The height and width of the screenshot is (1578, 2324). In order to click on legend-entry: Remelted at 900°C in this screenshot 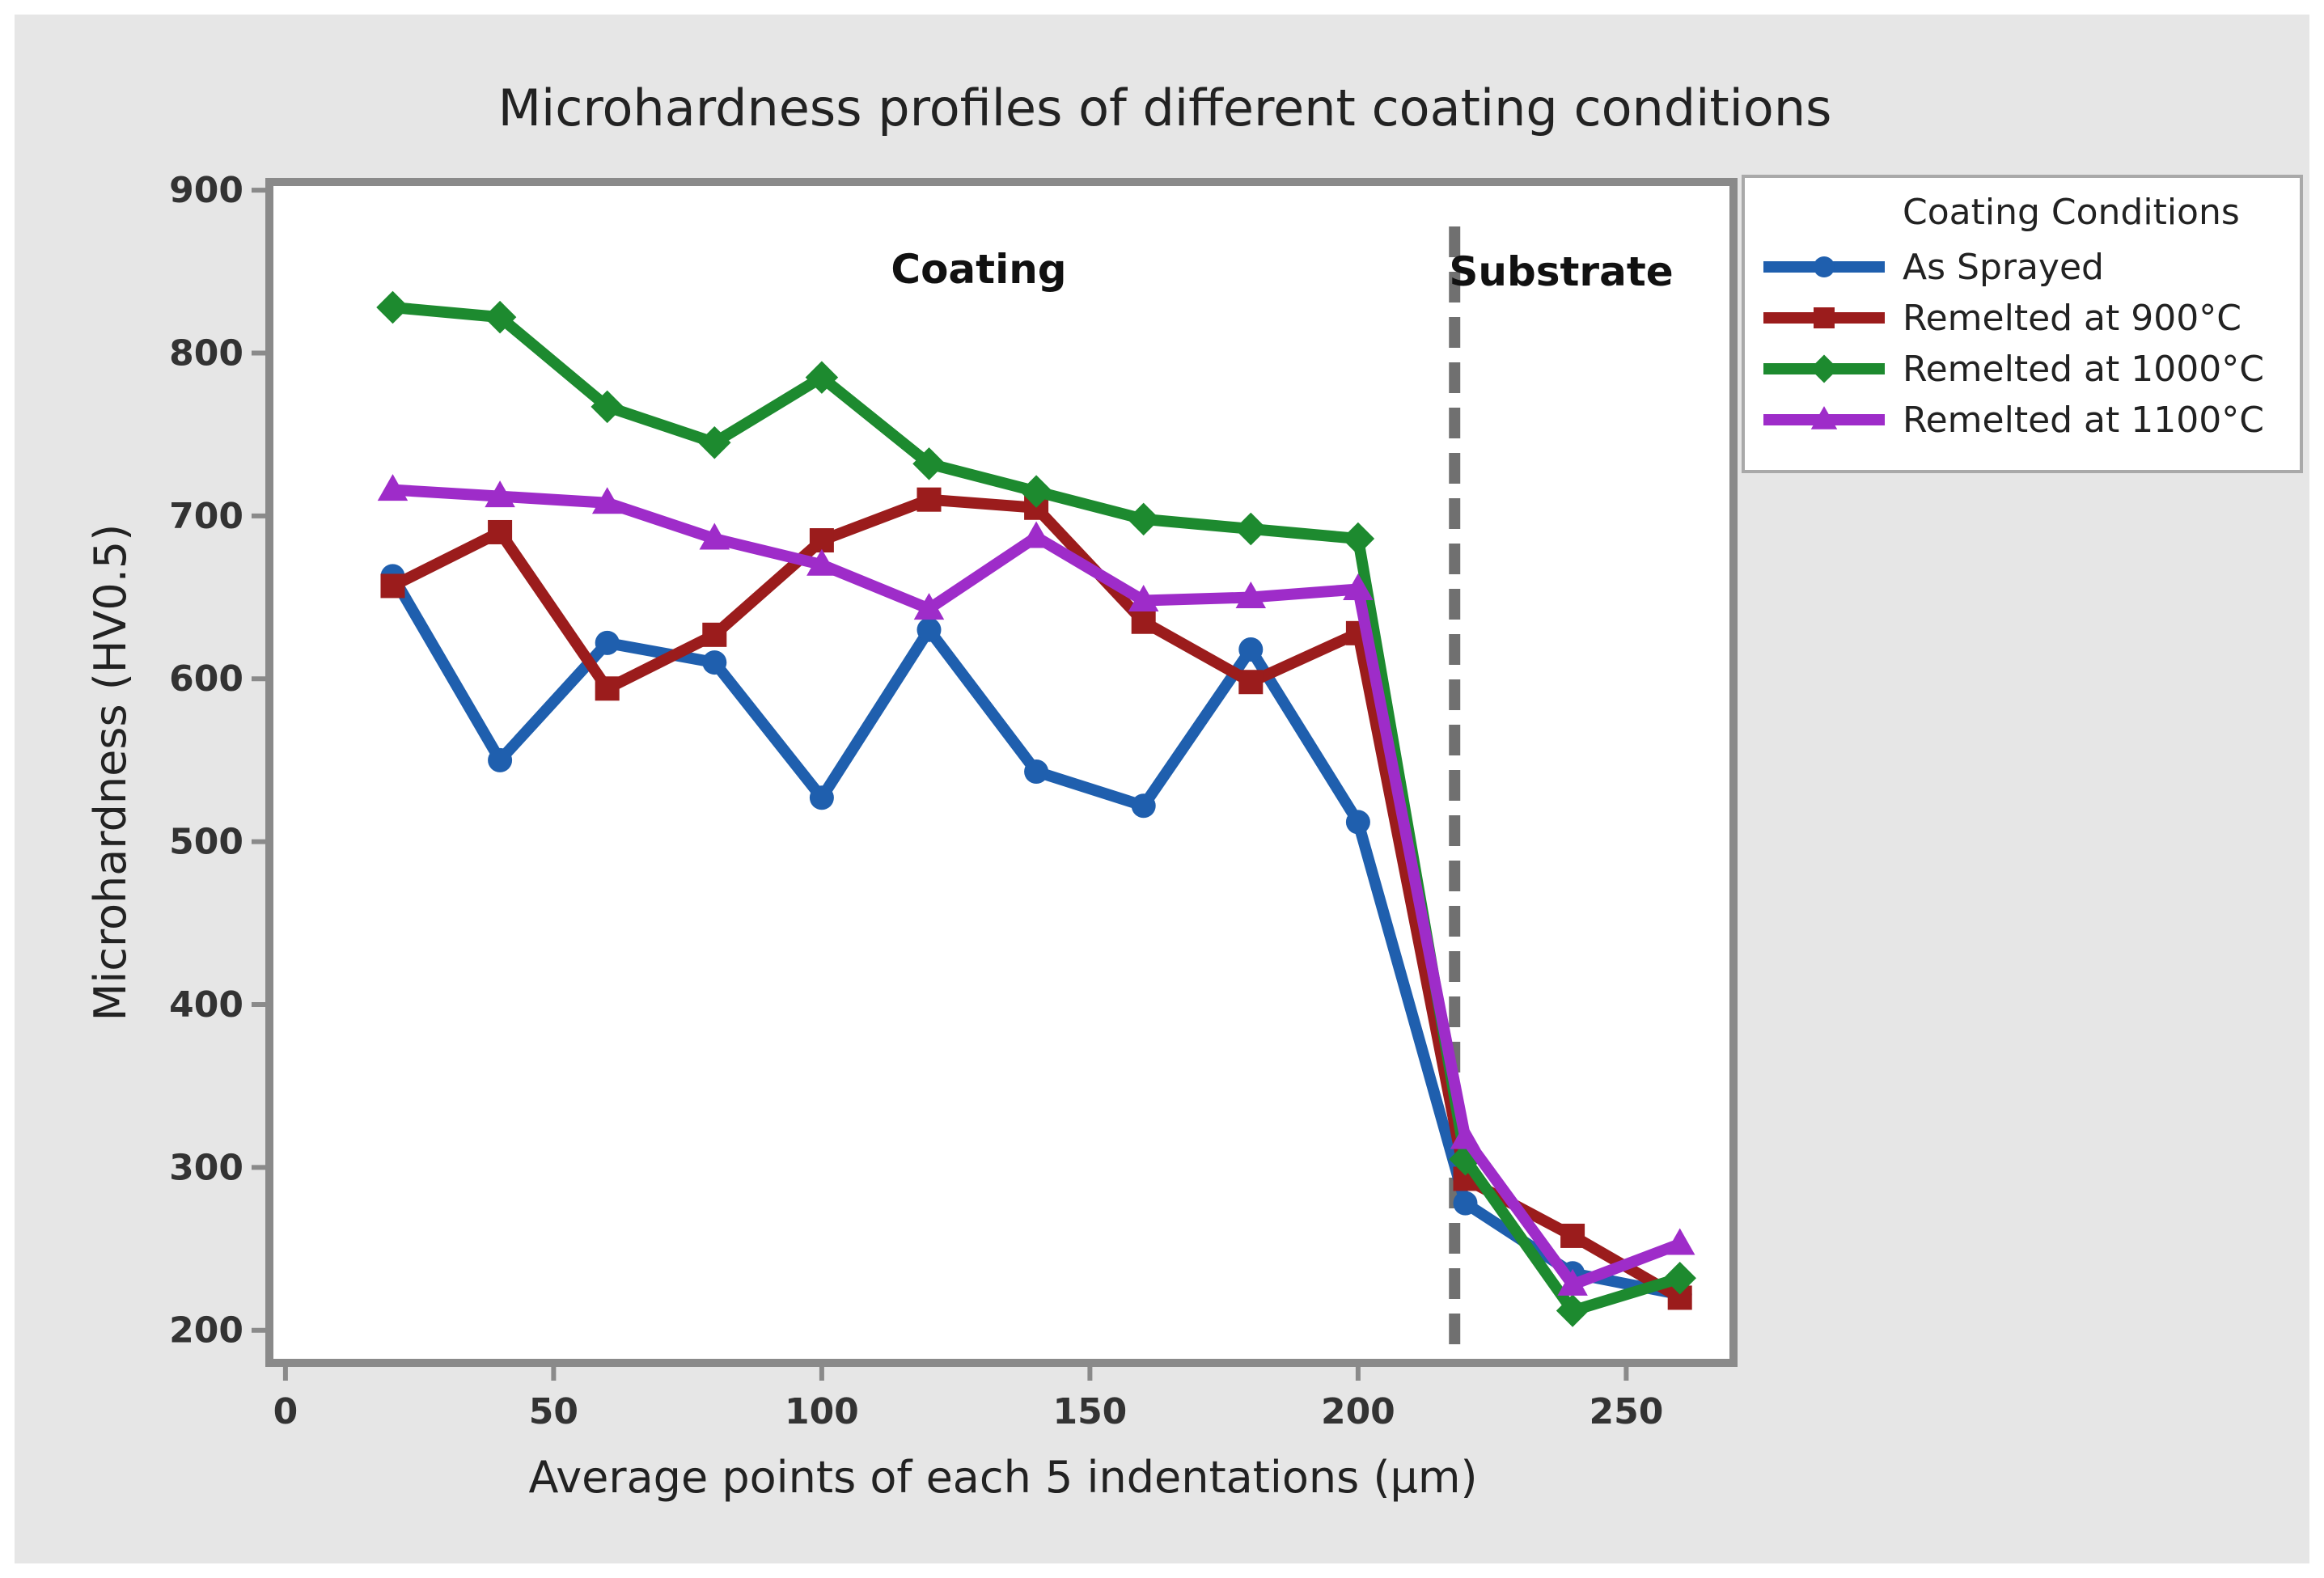, I will do `click(2002, 318)`.